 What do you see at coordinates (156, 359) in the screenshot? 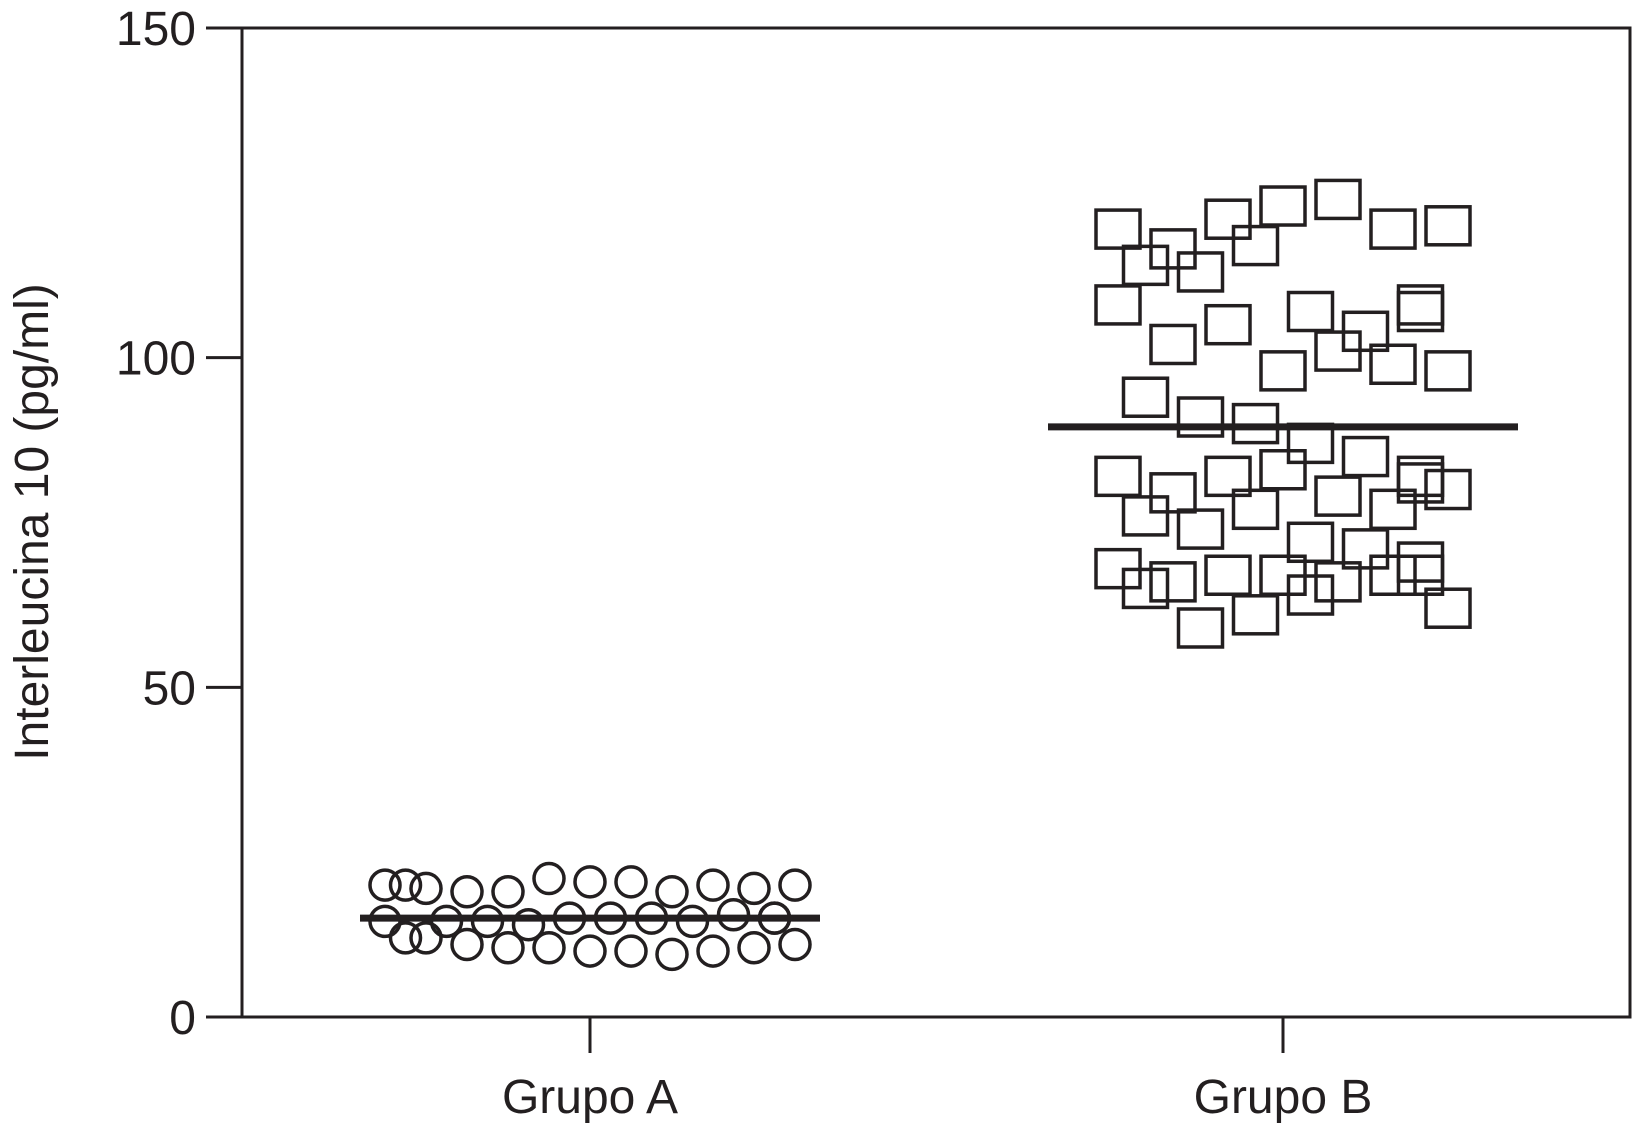
I see `y-tick-label: 100` at bounding box center [156, 359].